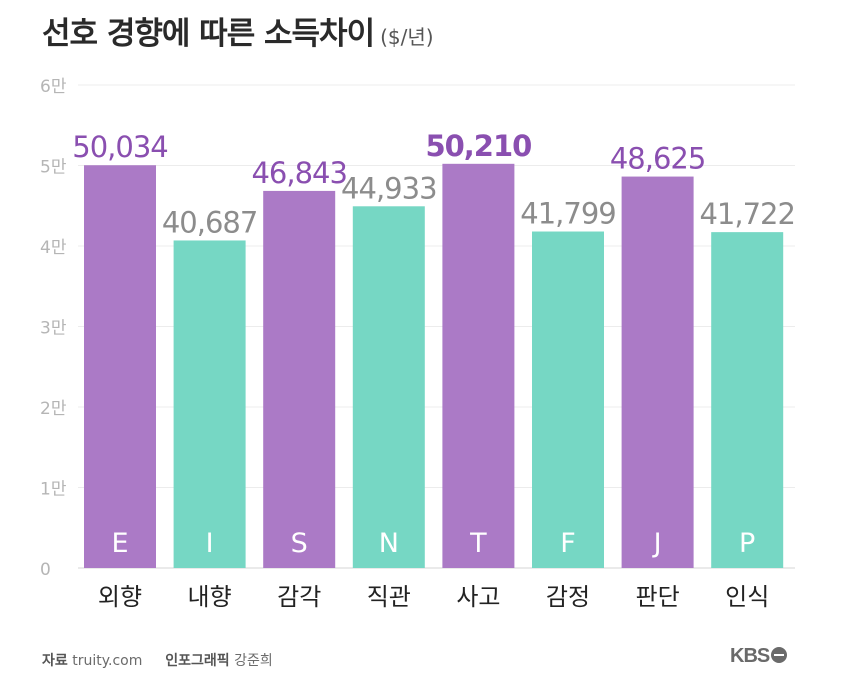  What do you see at coordinates (407, 37) in the screenshot?
I see `chart-title-unit: ($/년)` at bounding box center [407, 37].